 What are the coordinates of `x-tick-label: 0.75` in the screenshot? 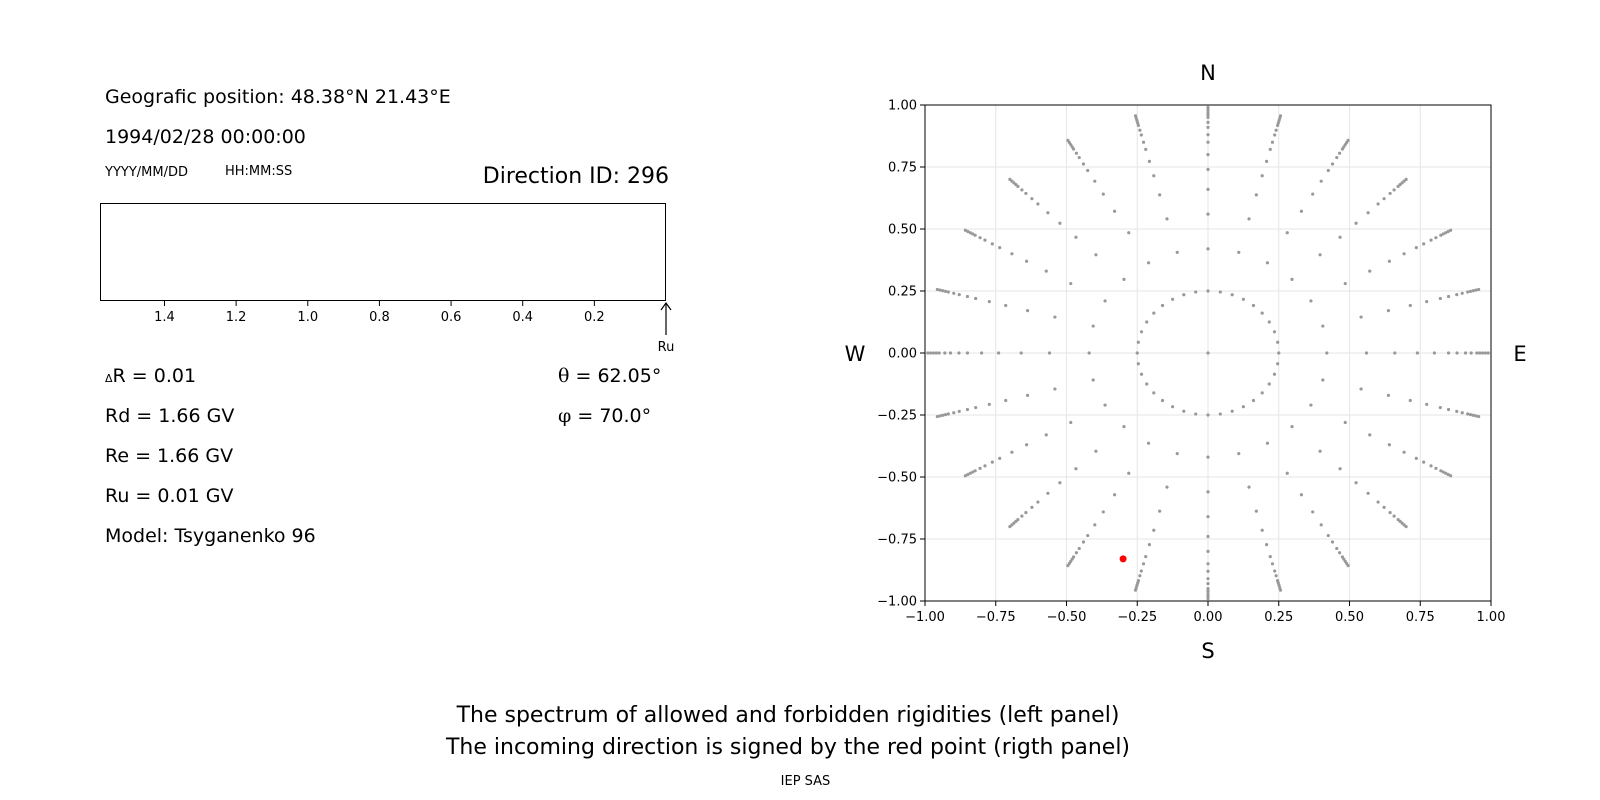 It's located at (1420, 617).